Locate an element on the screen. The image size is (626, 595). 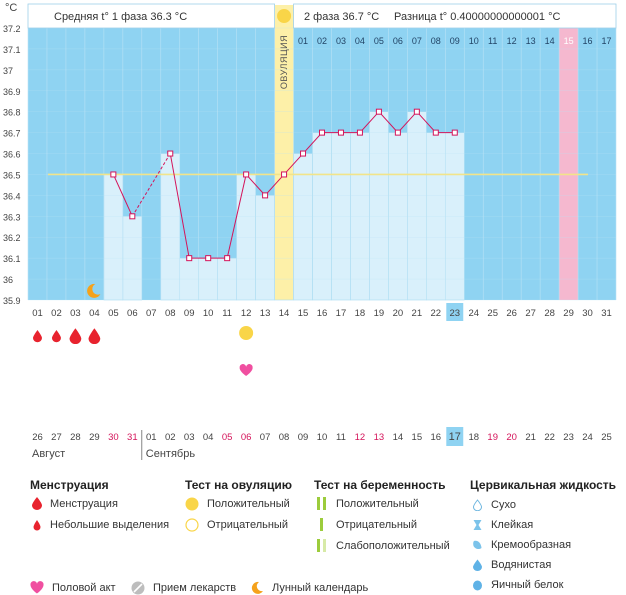
calendar-date-label: 21 is located at coordinates (530, 437).